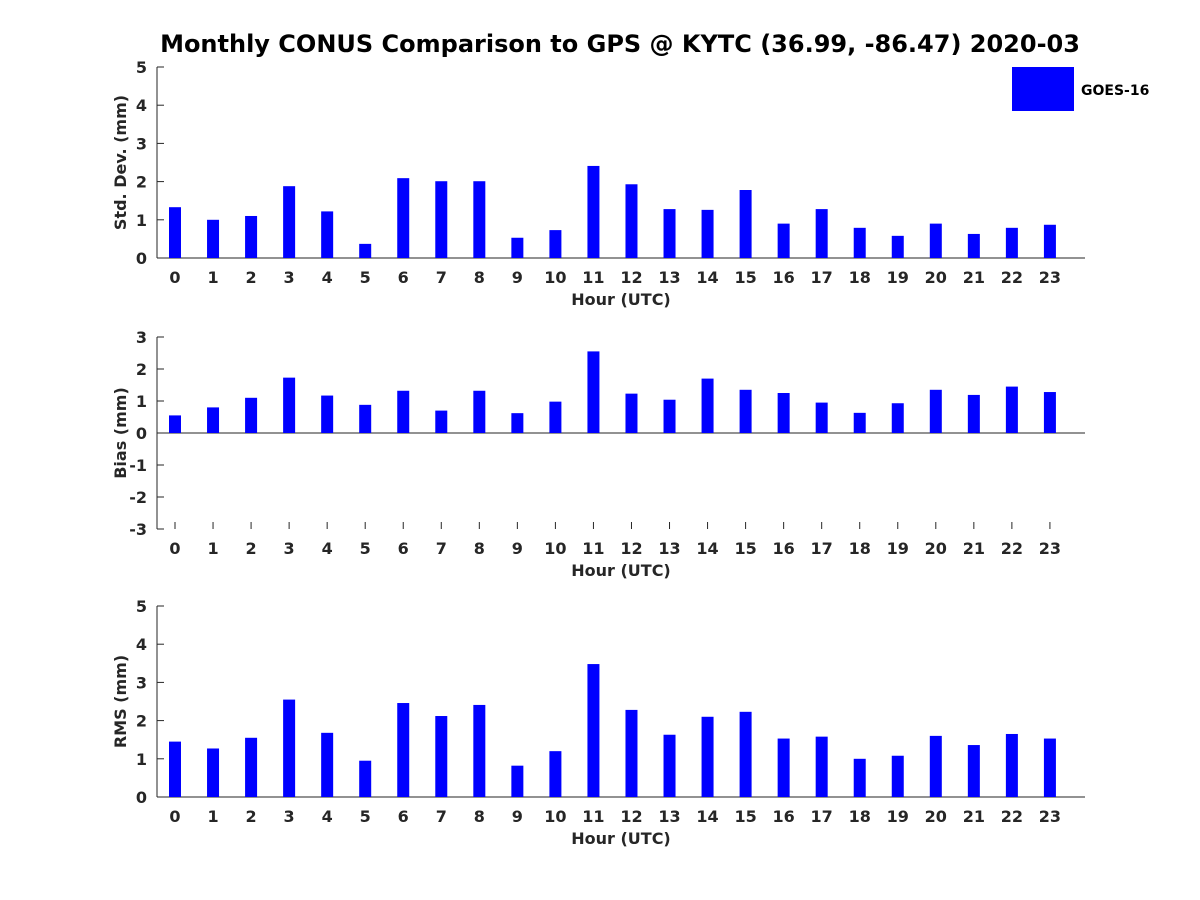 This screenshot has height=900, width=1200. Describe the element at coordinates (174, 548) in the screenshot. I see `x-tick-label: 0` at that location.